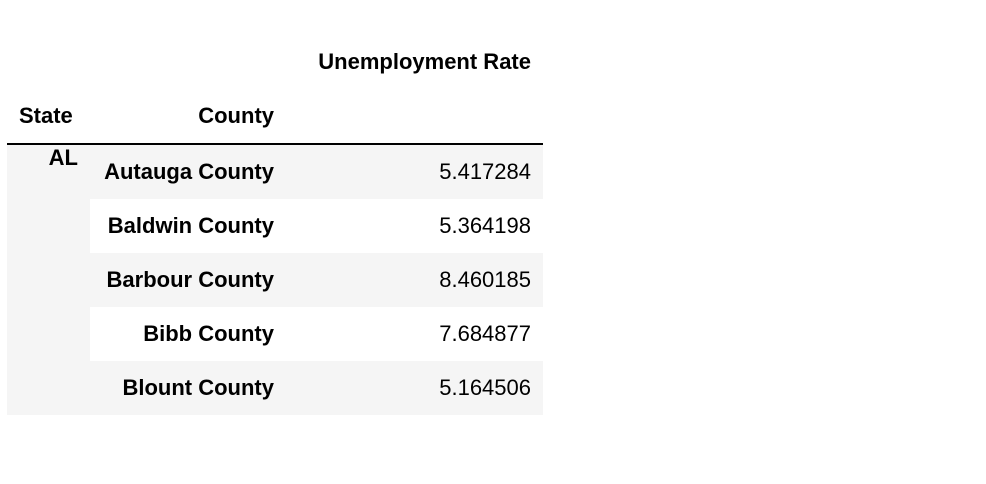 The width and height of the screenshot is (986, 484). I want to click on row-index-county: Autauga County, so click(188, 171).